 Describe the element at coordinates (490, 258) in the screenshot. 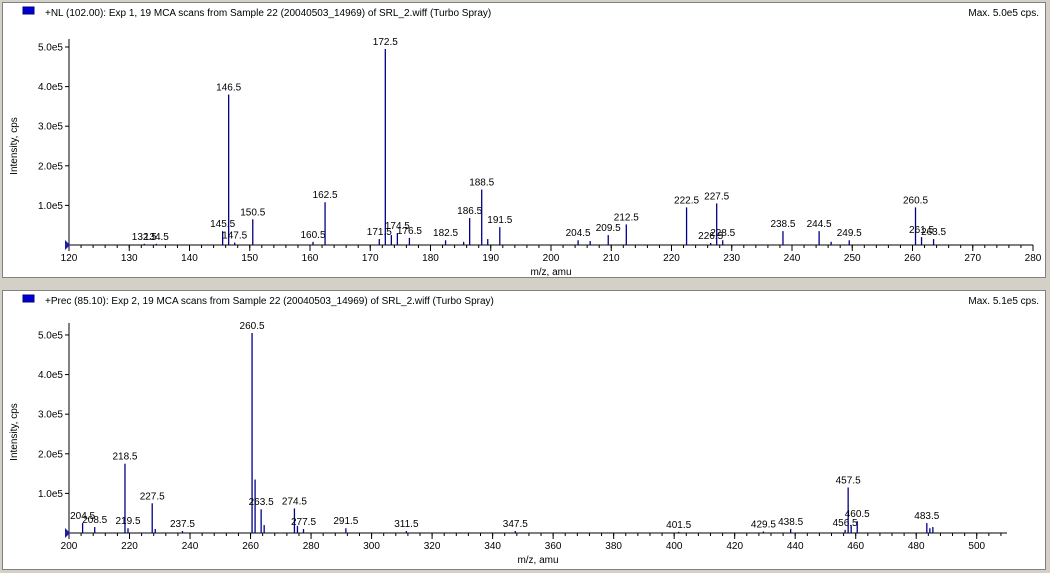

I see `x-tick-label: 190` at that location.